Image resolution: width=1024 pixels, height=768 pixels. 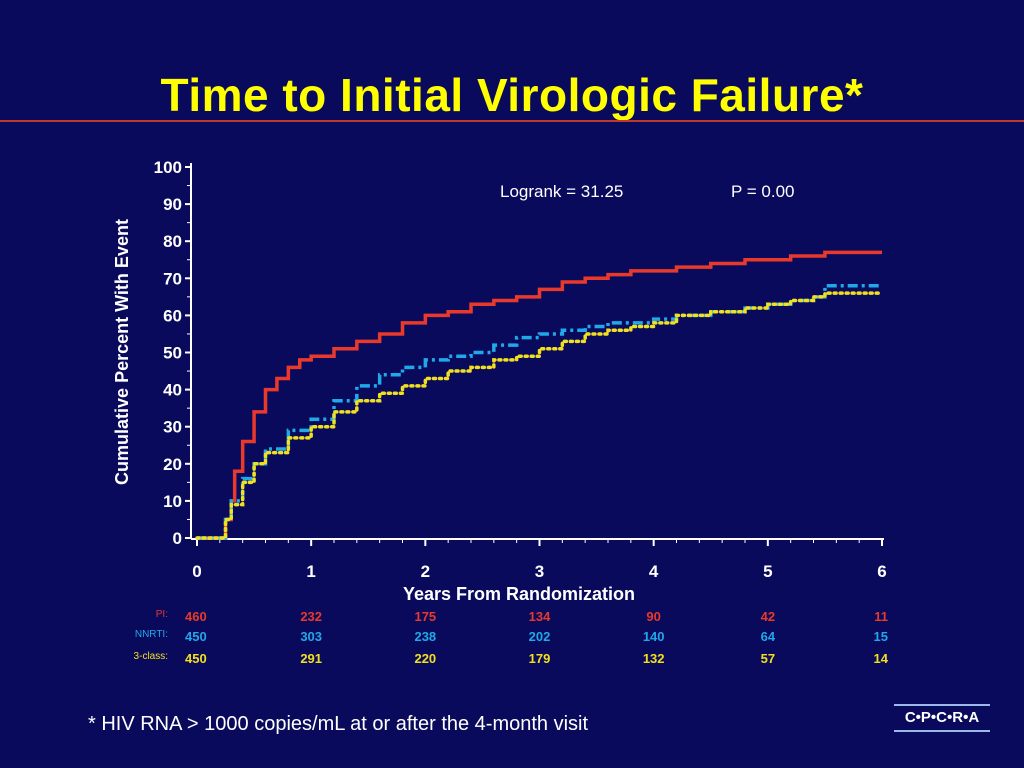 I want to click on at-risk-value: 238, so click(x=425, y=636).